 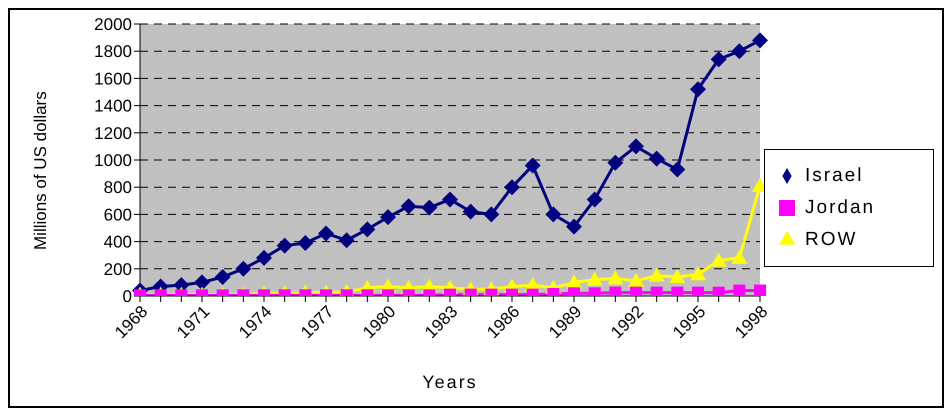 I want to click on y-tick-label: 400, so click(x=118, y=242).